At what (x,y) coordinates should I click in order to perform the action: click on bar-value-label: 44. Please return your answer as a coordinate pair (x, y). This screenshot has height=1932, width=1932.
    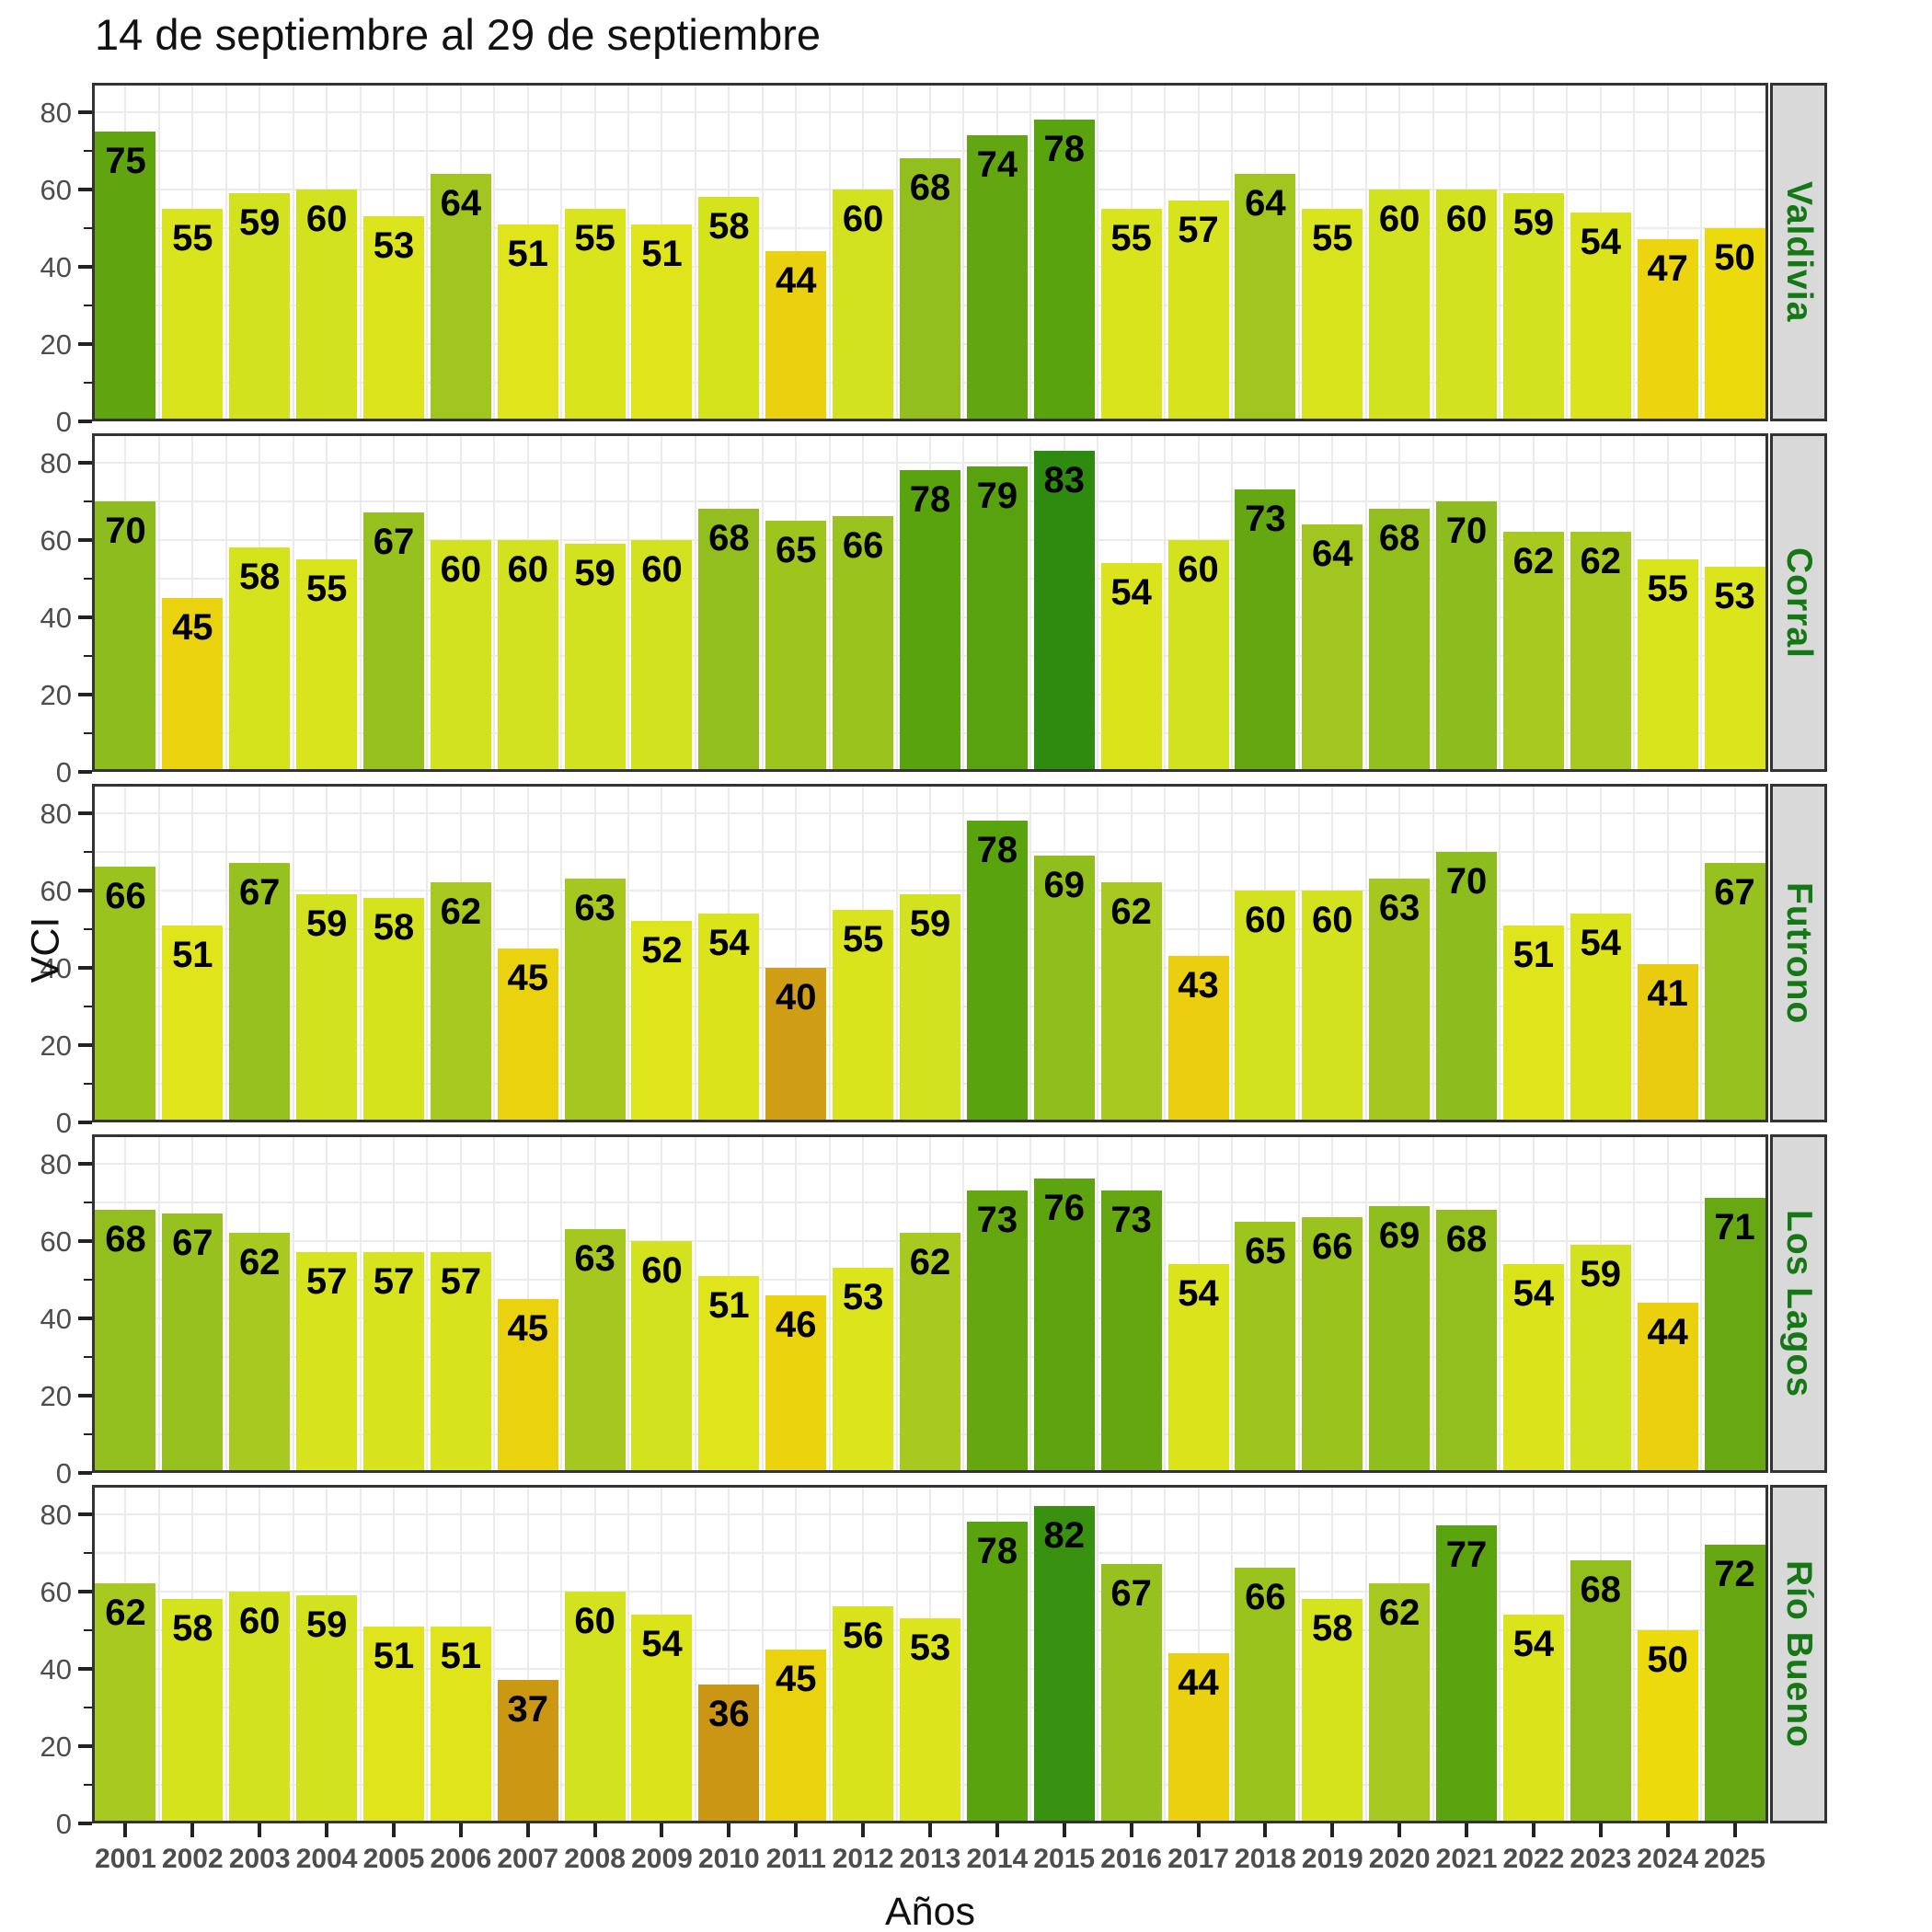
    Looking at the image, I should click on (796, 280).